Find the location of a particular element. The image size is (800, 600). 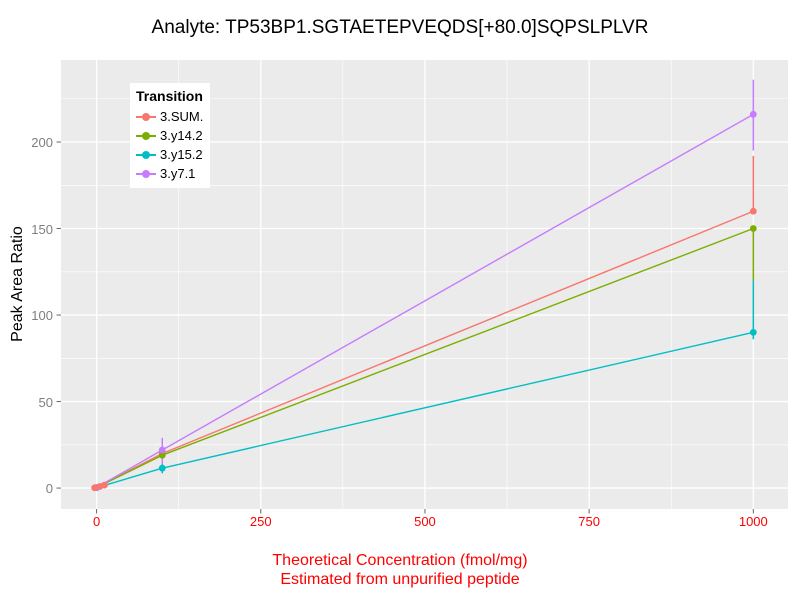

legend: Transition 3.SUM. 3.y14.2 3.y15.2 3.y7.1 is located at coordinates (170, 135).